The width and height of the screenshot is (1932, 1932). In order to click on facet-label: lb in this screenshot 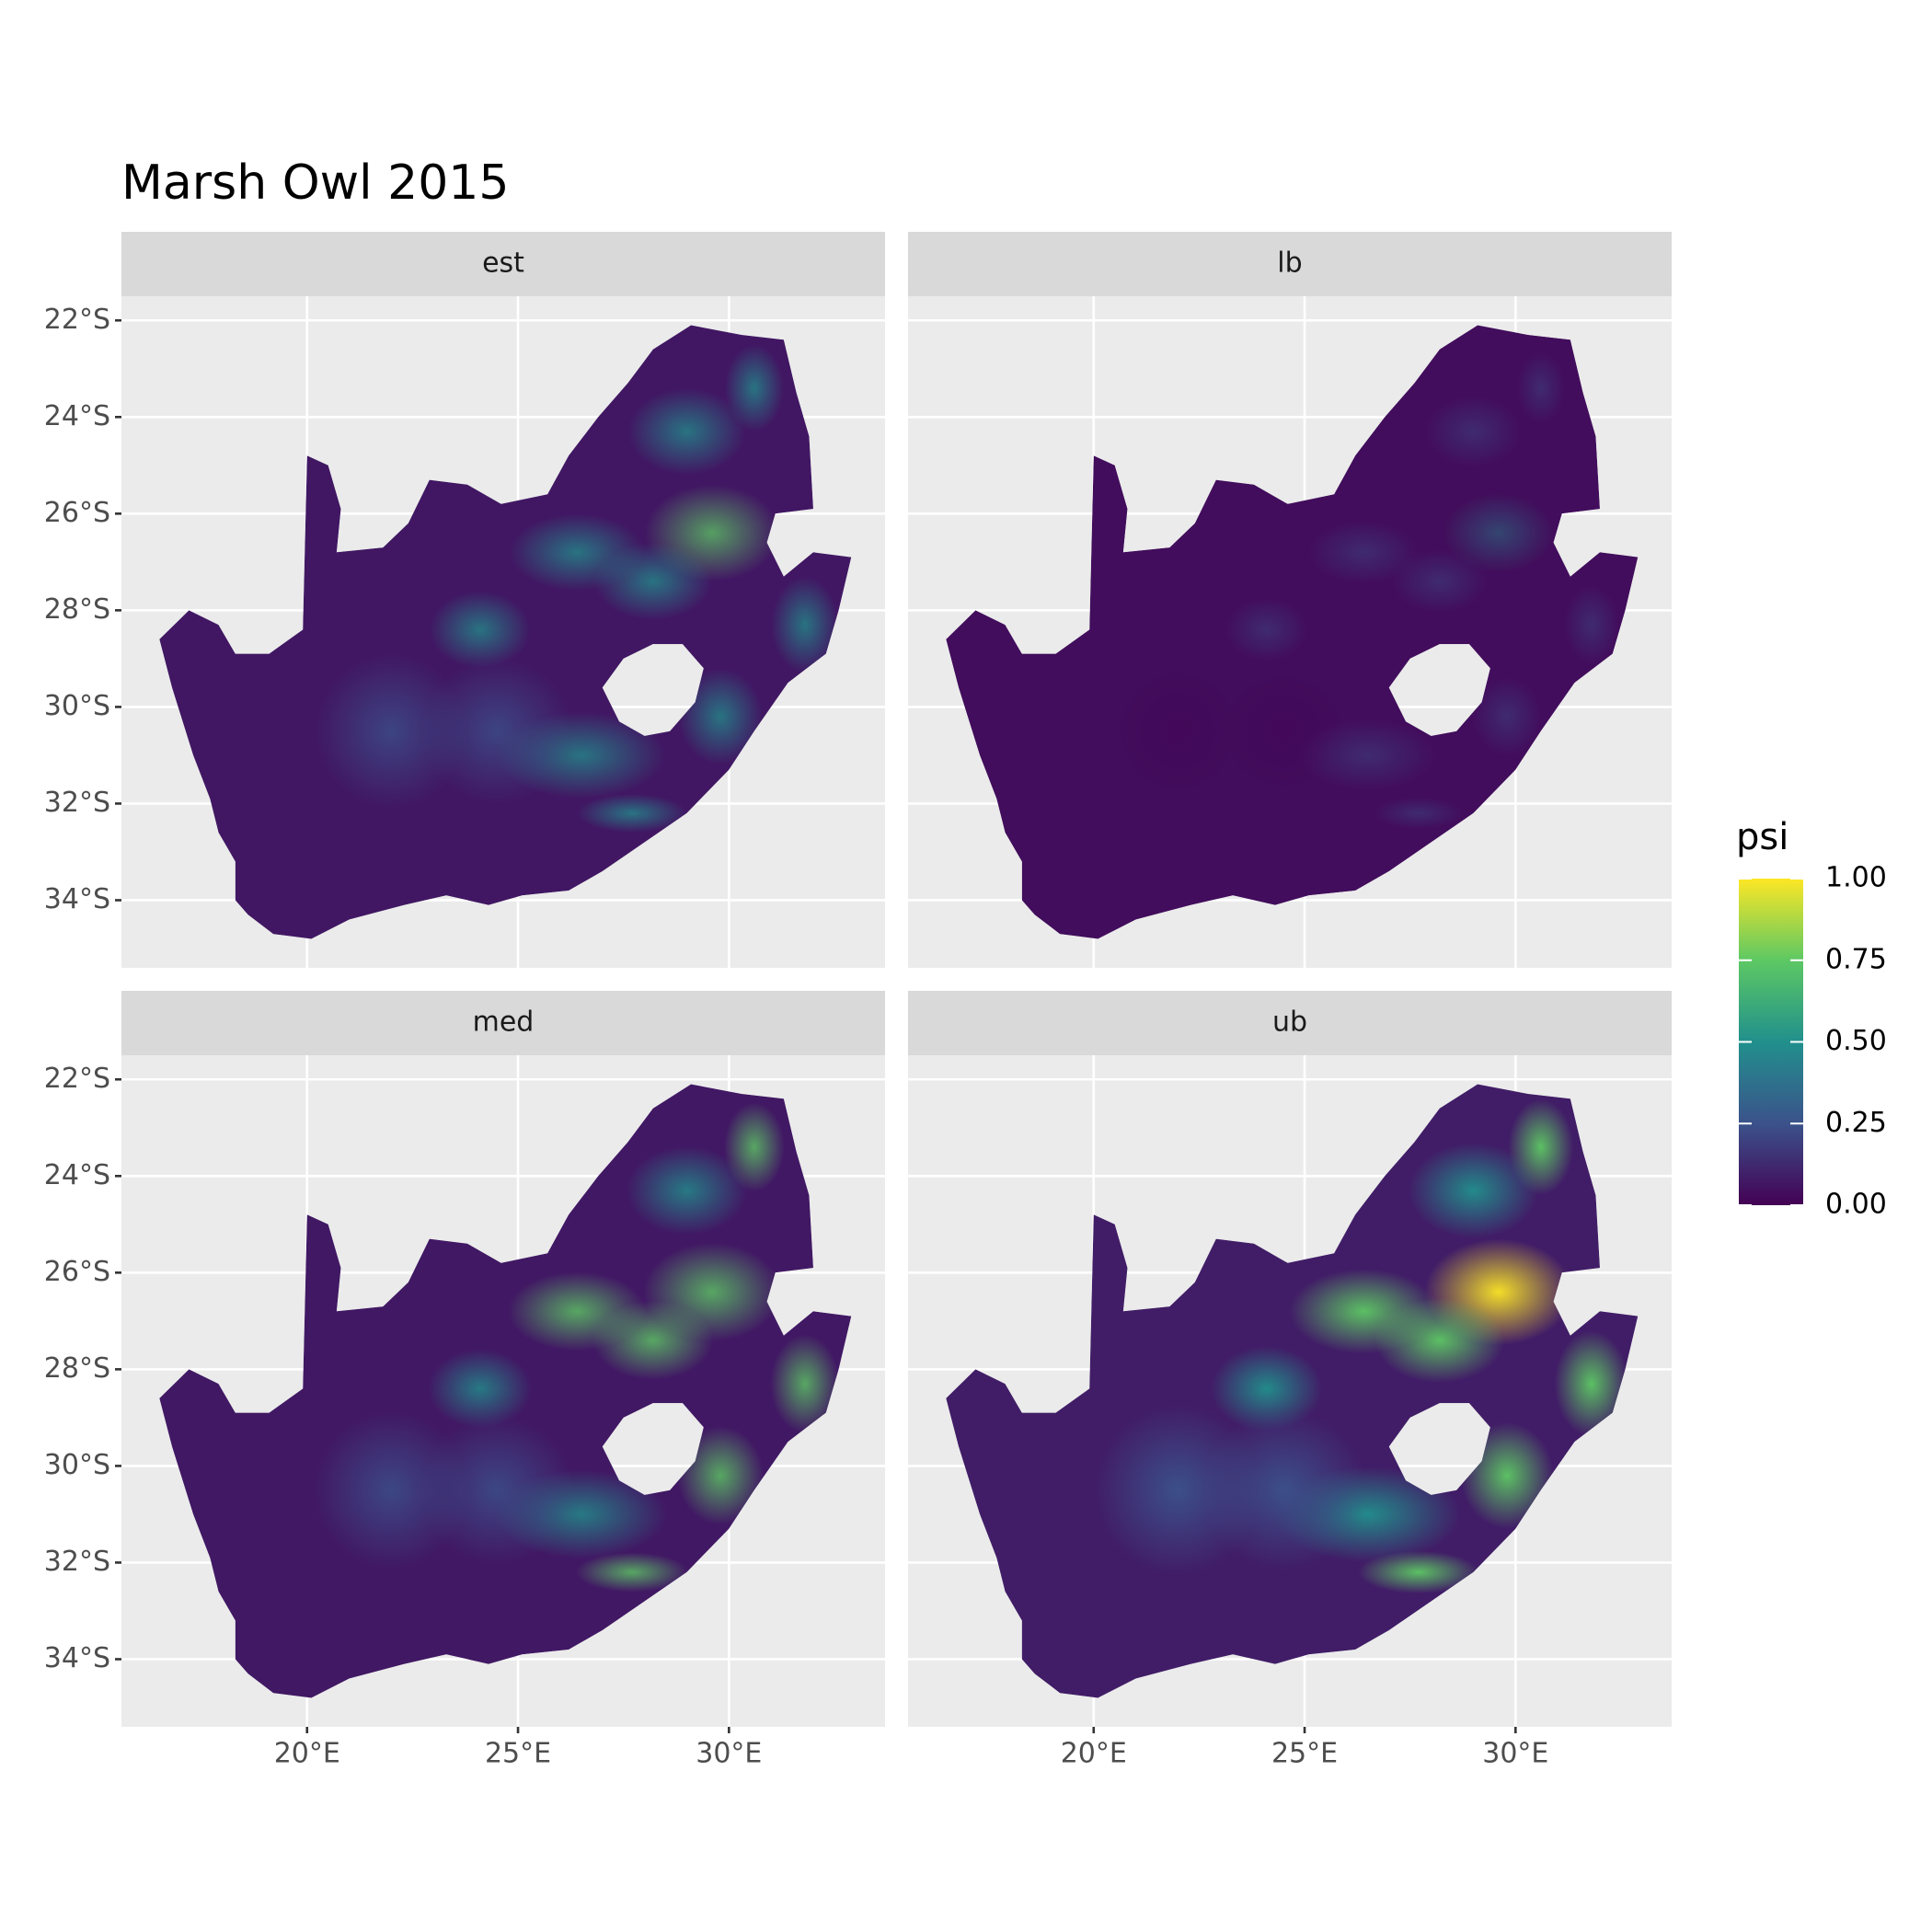, I will do `click(1289, 263)`.